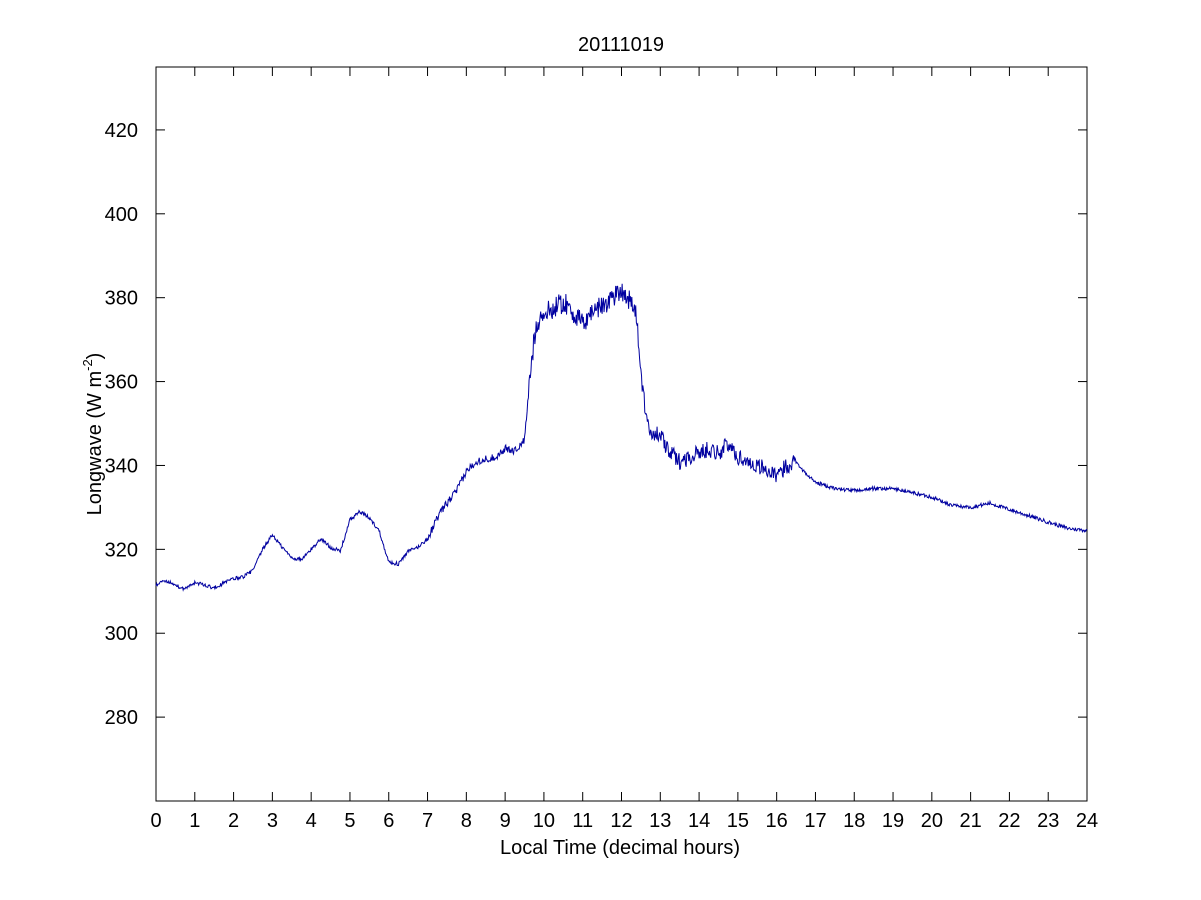 This screenshot has height=900, width=1201. Describe the element at coordinates (582, 821) in the screenshot. I see `x-tick-label-11: 11` at that location.